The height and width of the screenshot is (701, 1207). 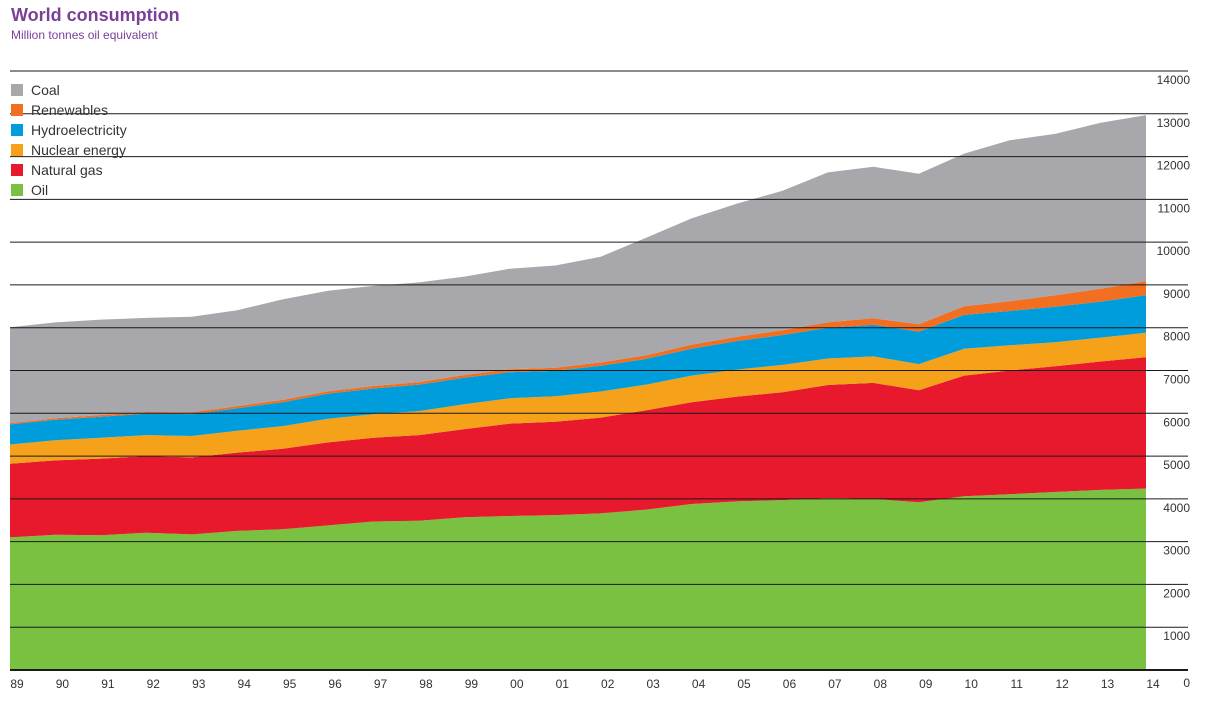 What do you see at coordinates (1174, 166) in the screenshot?
I see `y-tick-label: 12000` at bounding box center [1174, 166].